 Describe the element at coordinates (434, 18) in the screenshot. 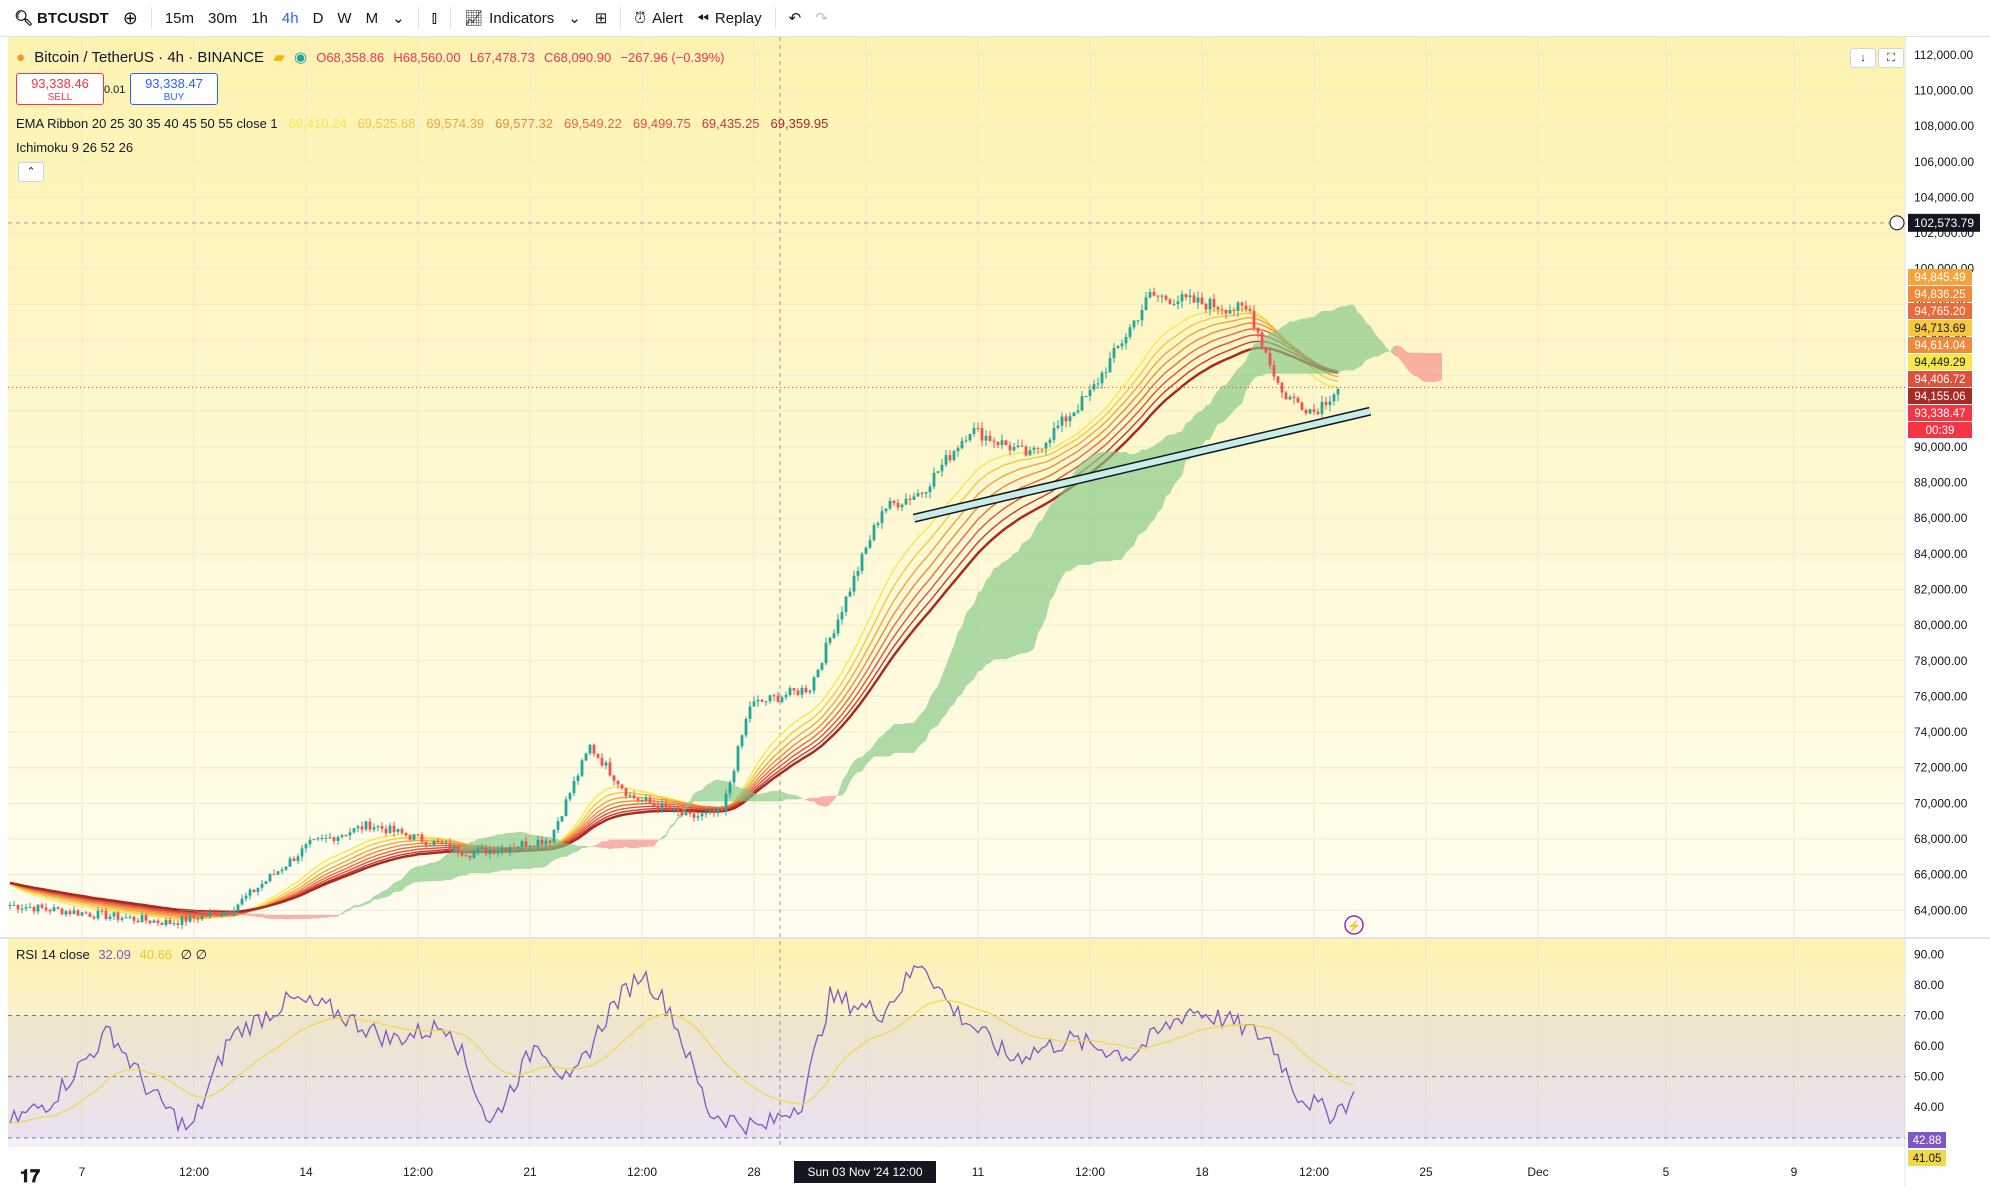

I see `chart-type-button: ⫾` at that location.